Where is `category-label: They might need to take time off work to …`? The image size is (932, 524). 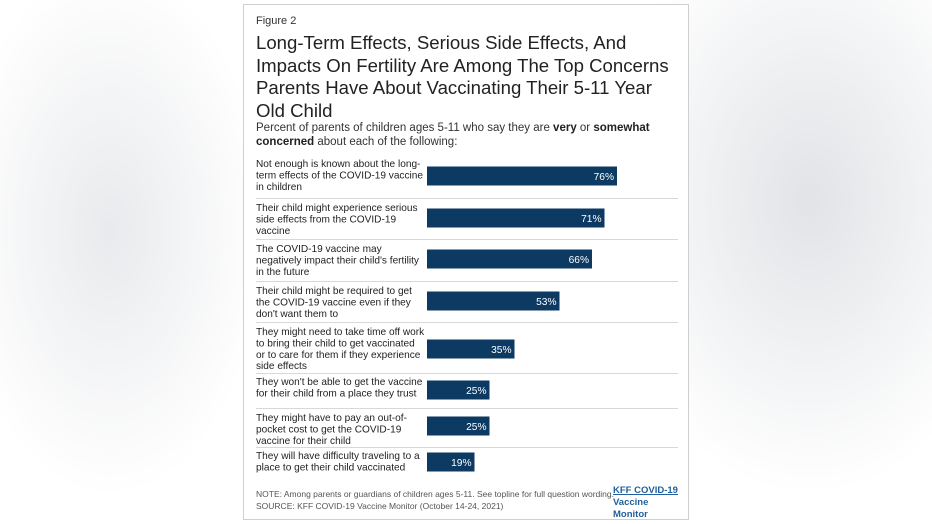 category-label: They might need to take time off work to … is located at coordinates (340, 349).